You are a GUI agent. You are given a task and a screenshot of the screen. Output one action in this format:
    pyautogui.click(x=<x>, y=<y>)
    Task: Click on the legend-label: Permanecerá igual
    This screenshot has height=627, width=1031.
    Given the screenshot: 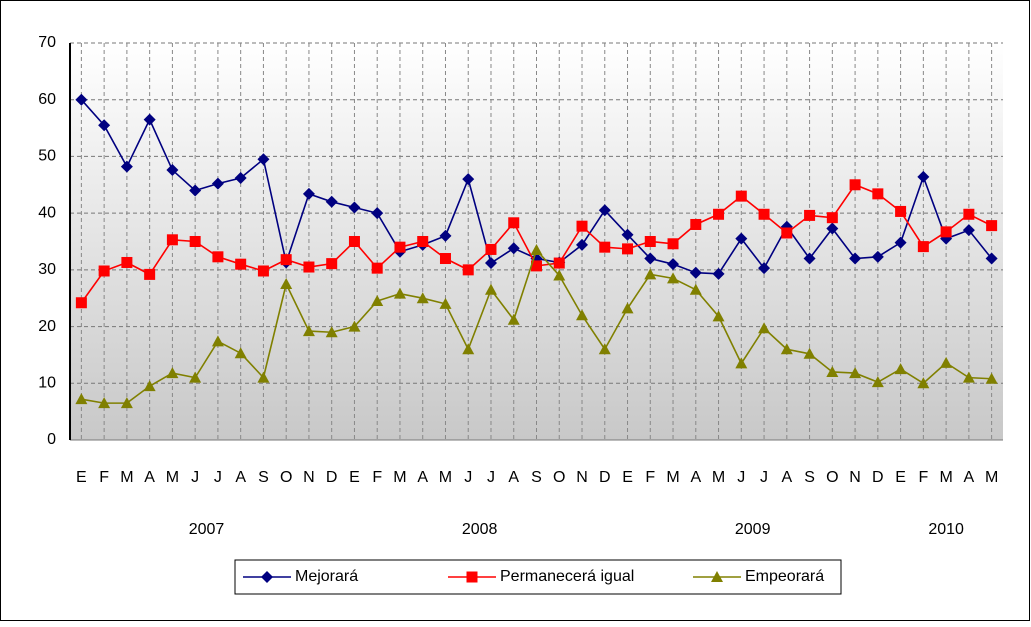 What is the action you would take?
    pyautogui.click(x=567, y=576)
    